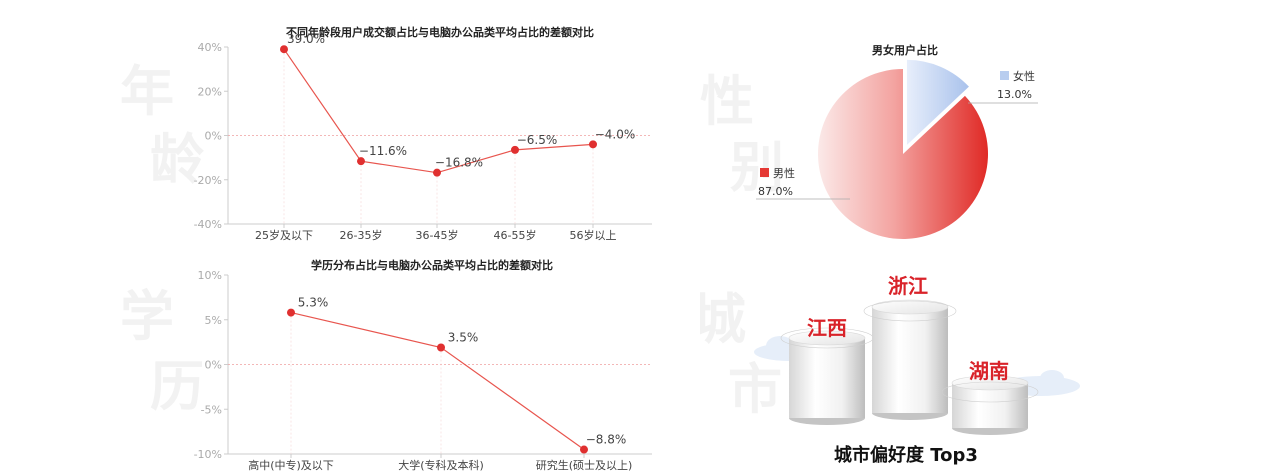 The image size is (1269, 473). What do you see at coordinates (459, 163) in the screenshot?
I see `age-data-label: −16.8%` at bounding box center [459, 163].